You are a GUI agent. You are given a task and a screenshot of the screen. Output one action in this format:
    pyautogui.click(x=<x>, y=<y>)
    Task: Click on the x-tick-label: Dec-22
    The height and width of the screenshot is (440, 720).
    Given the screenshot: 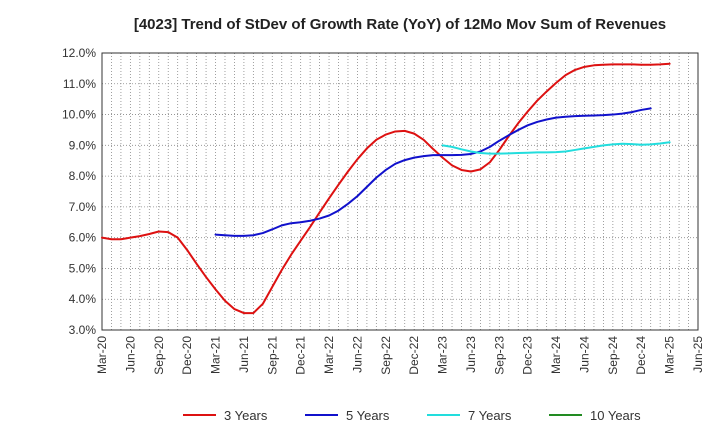 What is the action you would take?
    pyautogui.click(x=414, y=355)
    